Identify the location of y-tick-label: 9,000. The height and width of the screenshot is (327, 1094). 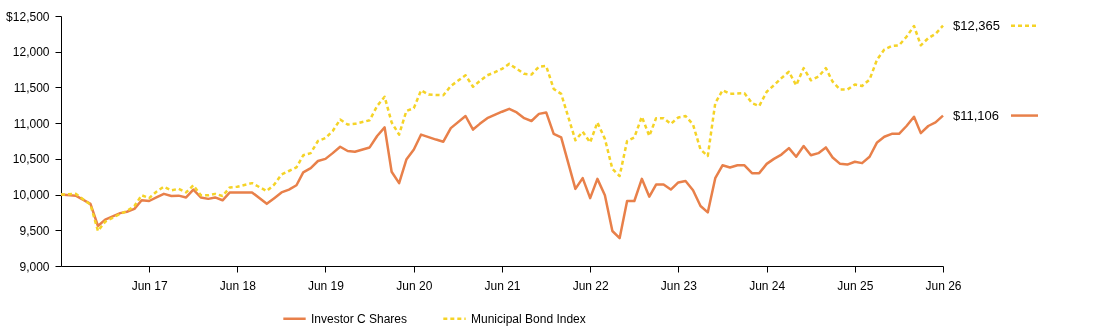
(34, 266).